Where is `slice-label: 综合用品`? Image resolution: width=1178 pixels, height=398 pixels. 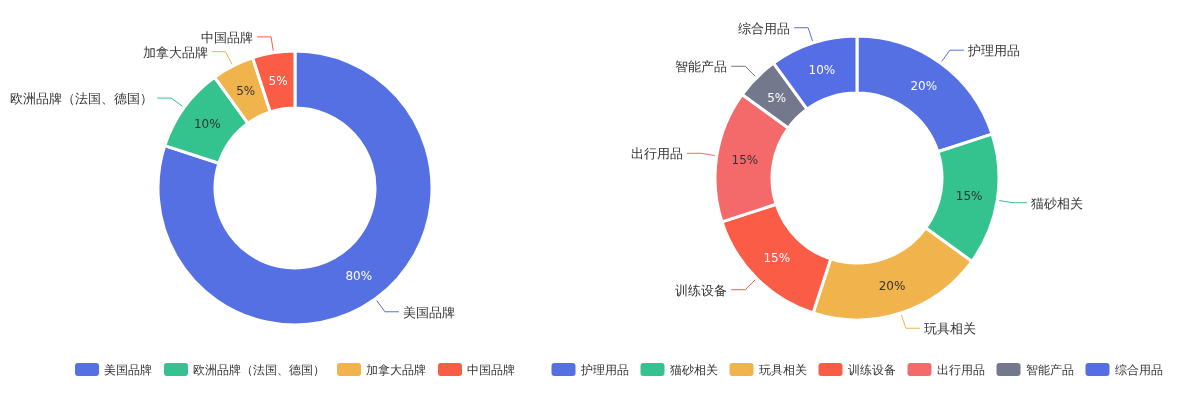 slice-label: 综合用品 is located at coordinates (764, 28).